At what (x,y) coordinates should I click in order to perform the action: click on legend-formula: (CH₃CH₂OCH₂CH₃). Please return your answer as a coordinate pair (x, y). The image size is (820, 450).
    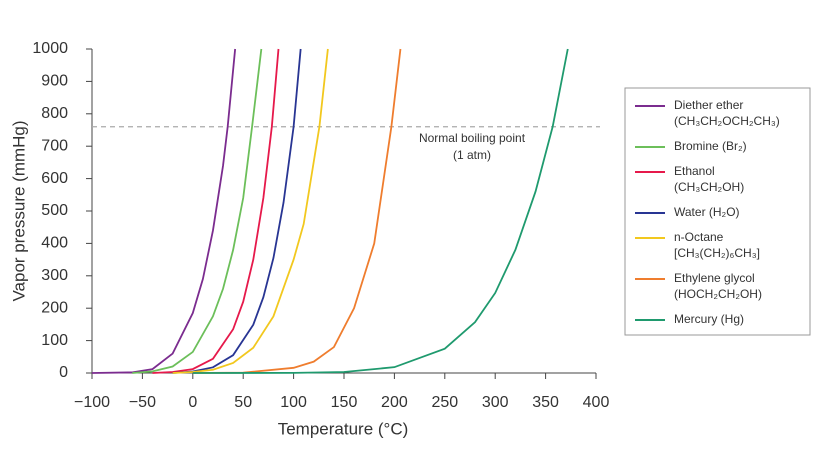
    Looking at the image, I should click on (727, 121).